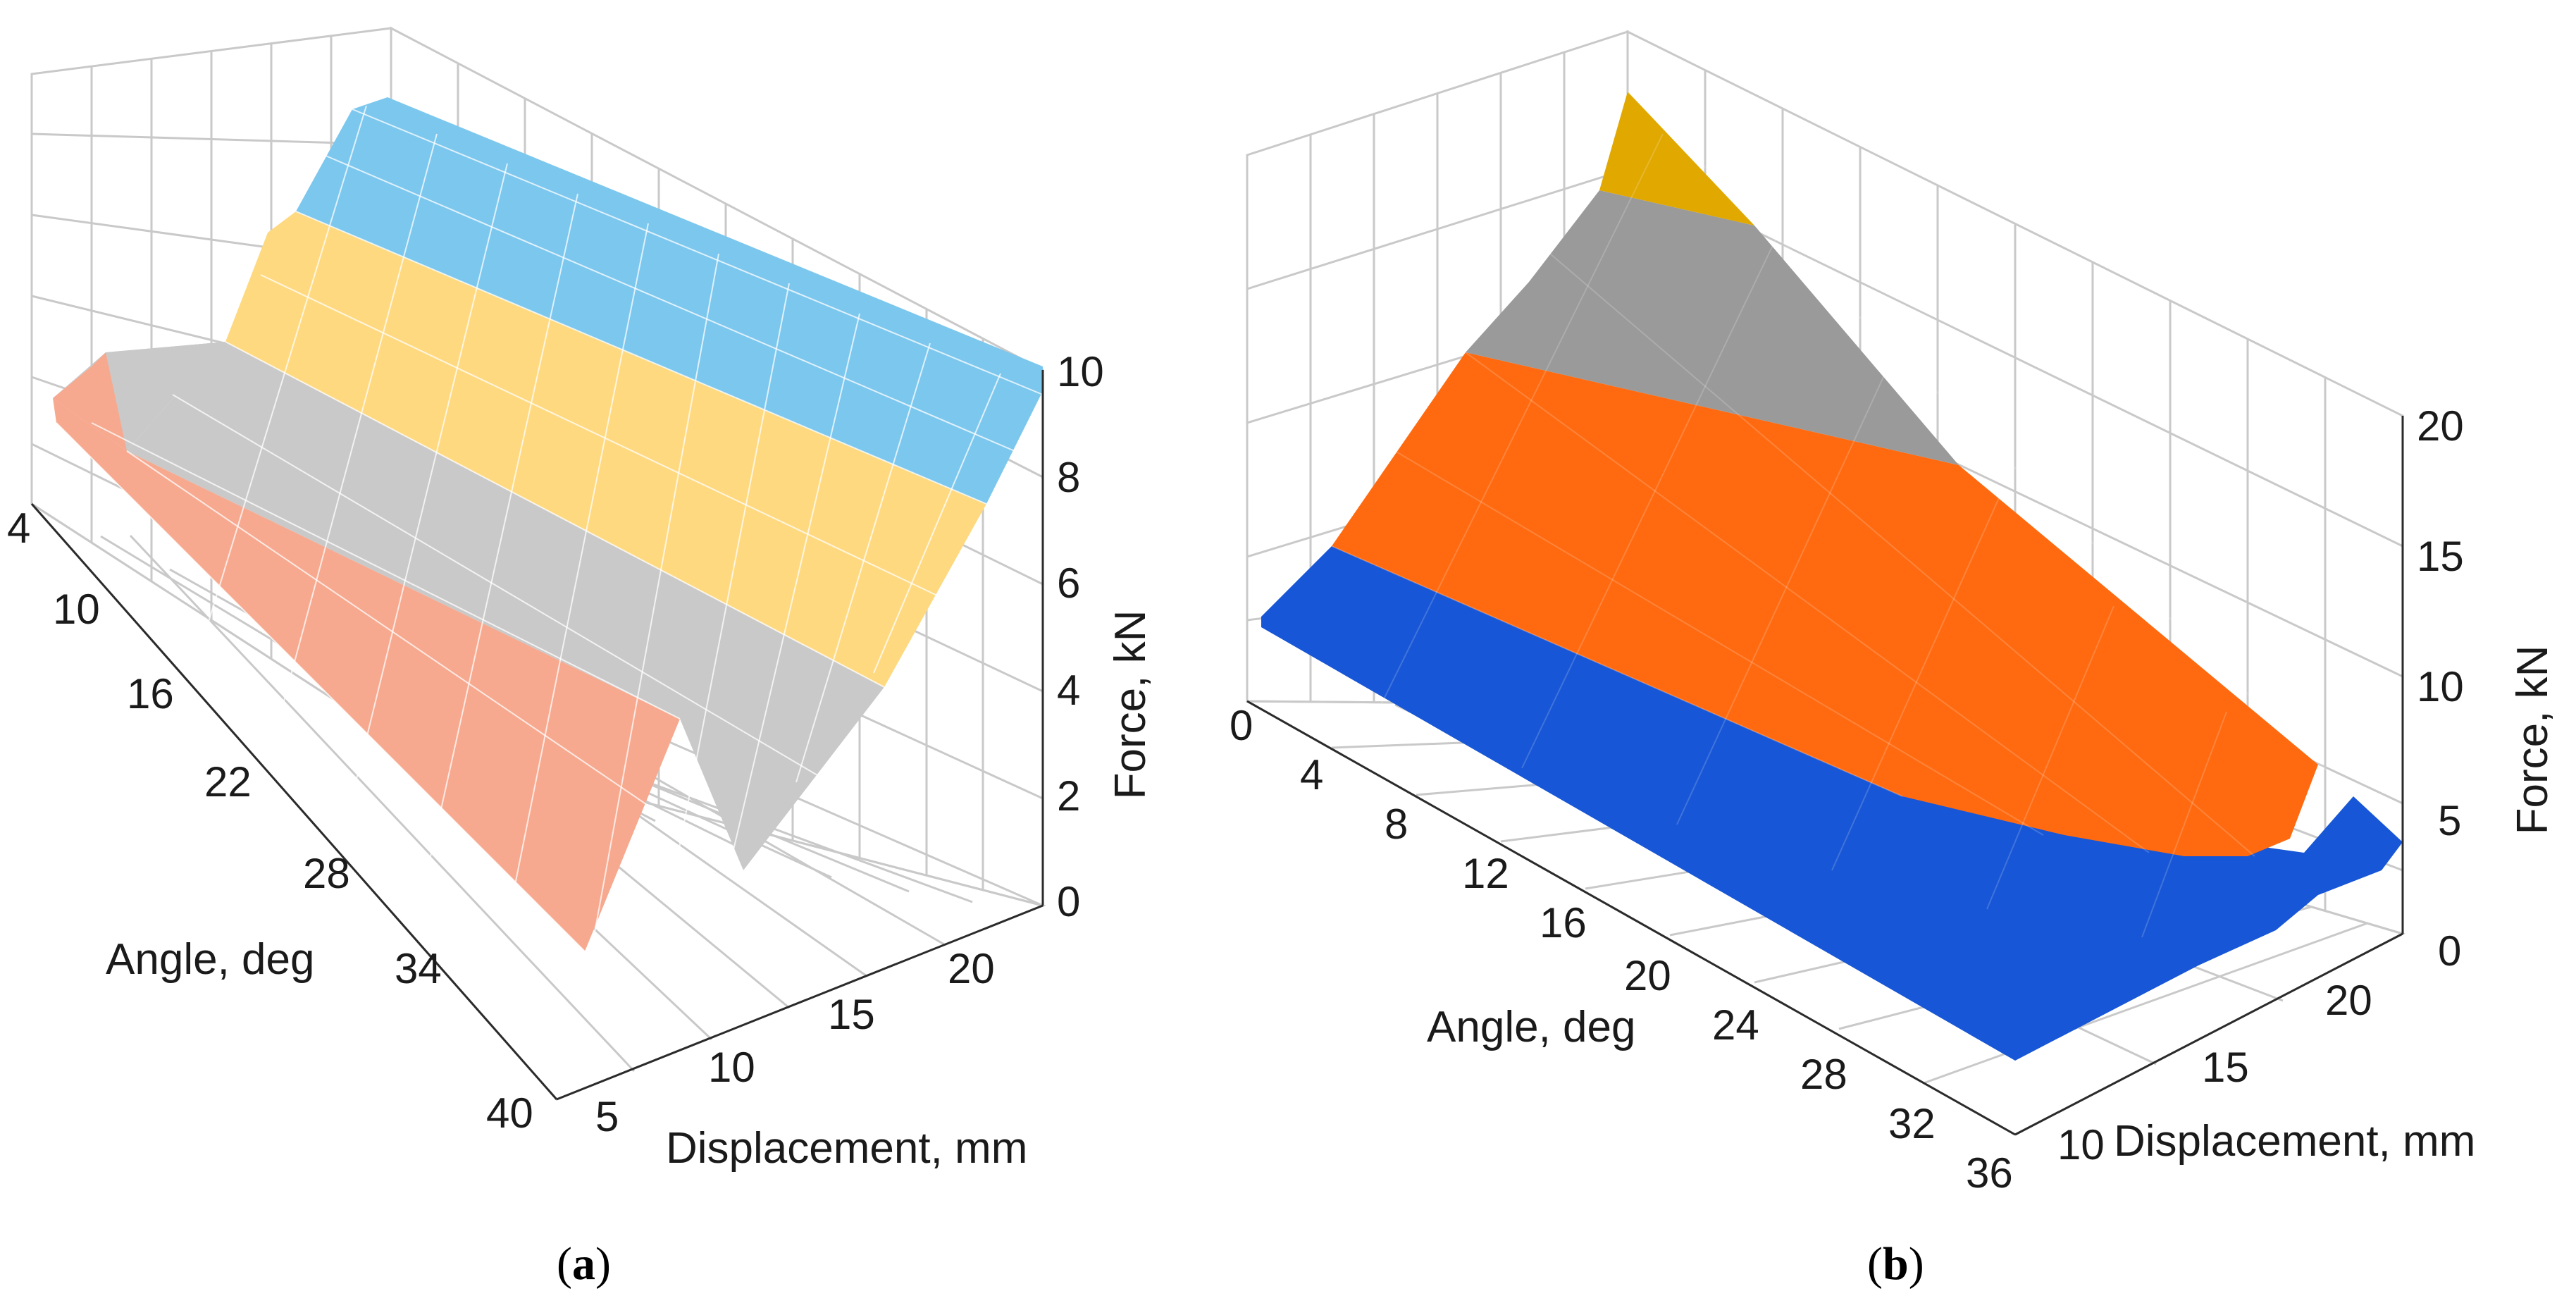  Describe the element at coordinates (1068, 583) in the screenshot. I see `panel-a-z-tick: 6` at that location.